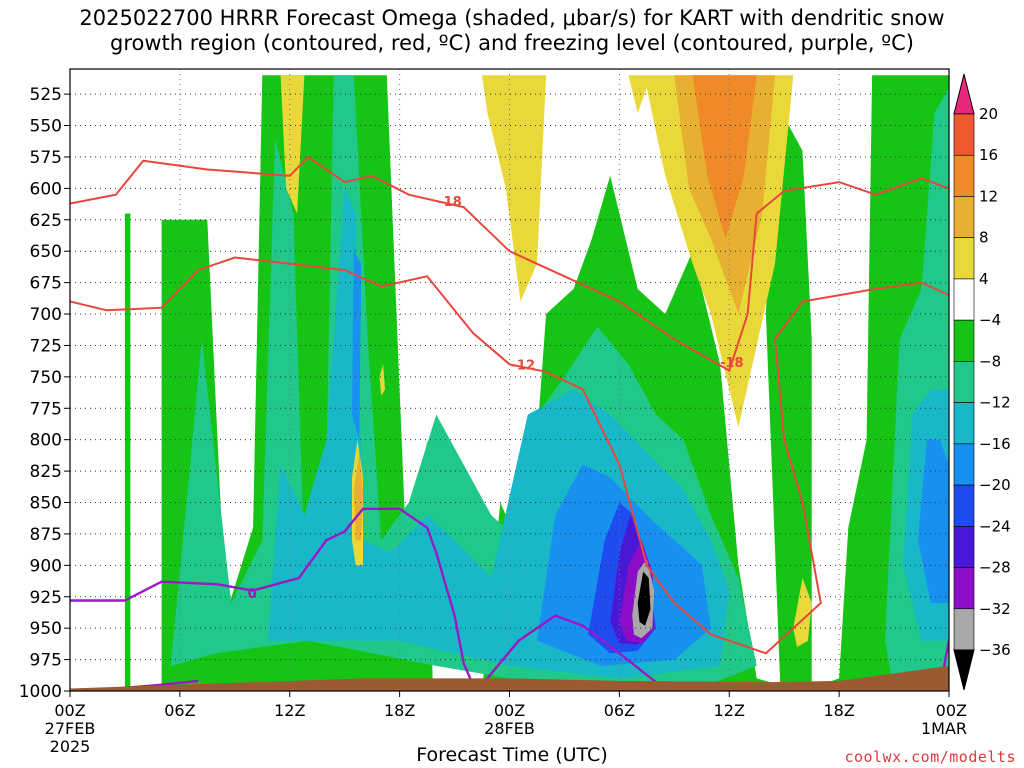 This screenshot has width=1024, height=768. I want to click on colorbar-label-11: −28, so click(995, 568).